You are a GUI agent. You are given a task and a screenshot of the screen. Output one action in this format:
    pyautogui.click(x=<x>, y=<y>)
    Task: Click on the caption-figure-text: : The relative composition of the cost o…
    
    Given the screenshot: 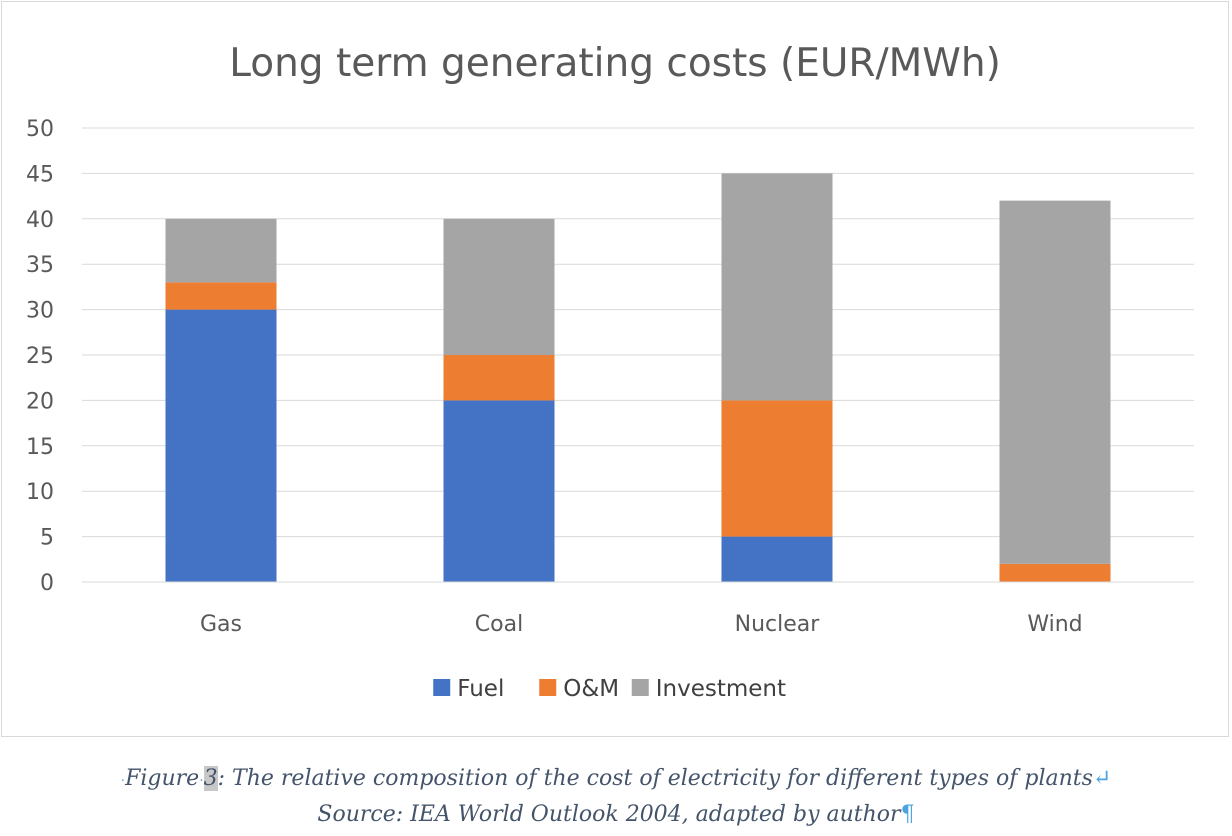 What is the action you would take?
    pyautogui.click(x=655, y=778)
    